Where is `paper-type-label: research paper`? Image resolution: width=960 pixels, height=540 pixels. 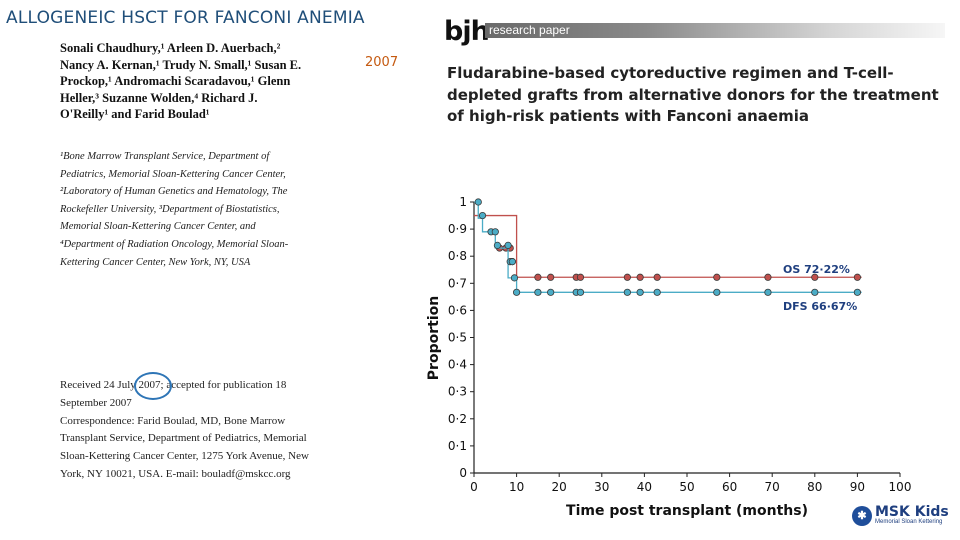
paper-type-label: research paper is located at coordinates (529, 30).